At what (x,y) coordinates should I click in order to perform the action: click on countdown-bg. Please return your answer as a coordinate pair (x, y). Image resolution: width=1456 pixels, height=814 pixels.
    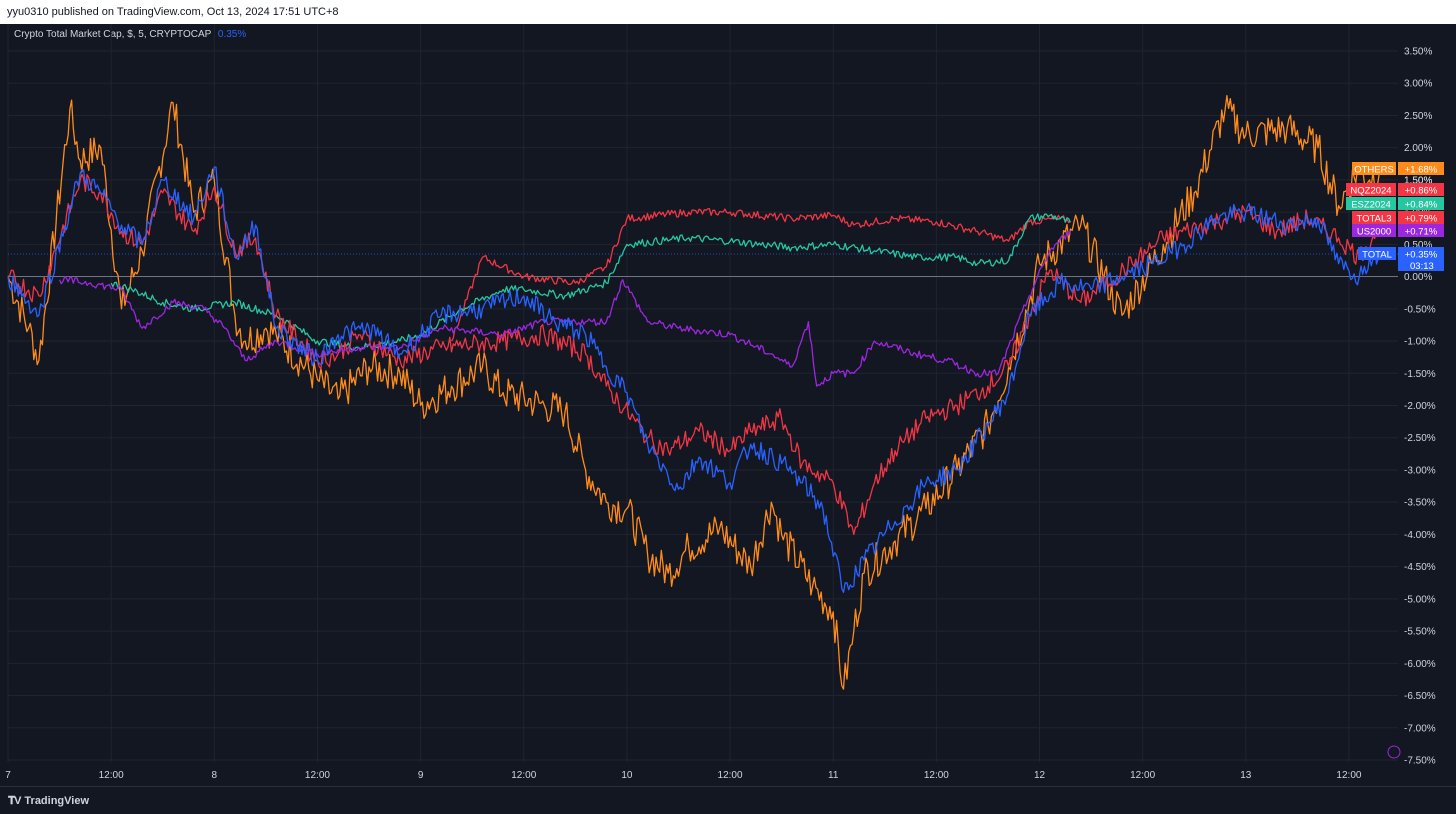
    Looking at the image, I should click on (1421, 265).